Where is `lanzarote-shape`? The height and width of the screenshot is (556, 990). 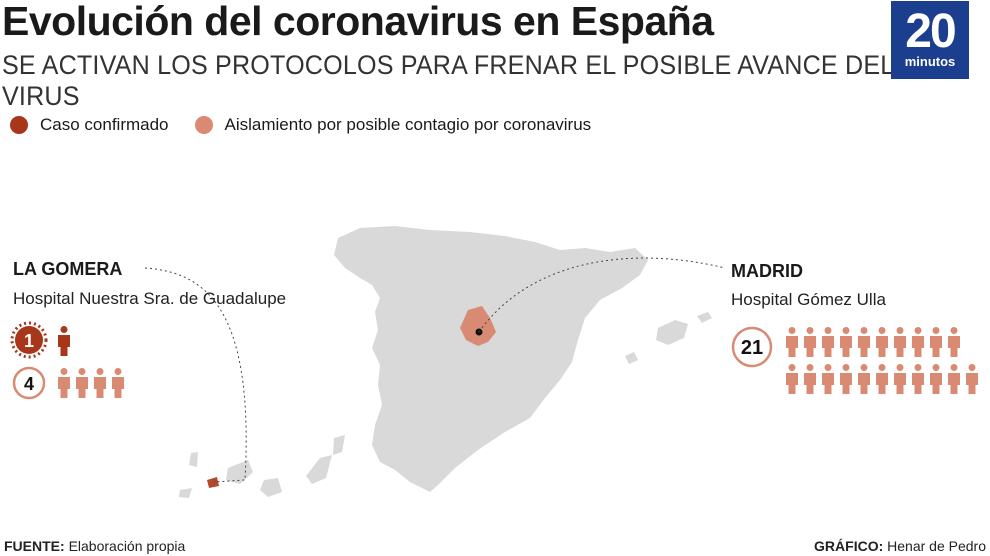
lanzarote-shape is located at coordinates (339, 445).